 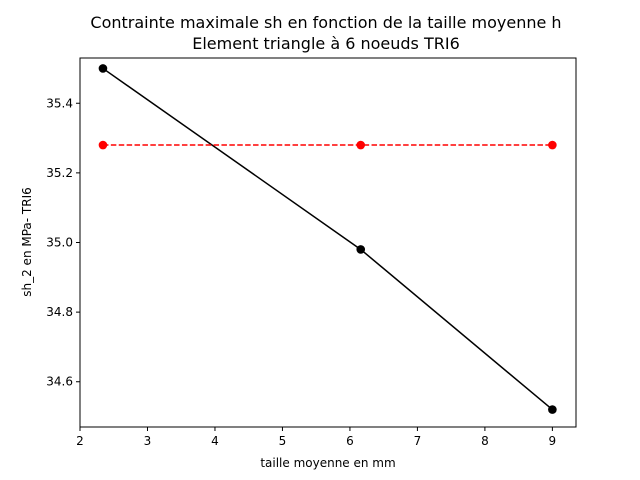 I want to click on y-tick-label: 34.8, so click(x=59, y=312).